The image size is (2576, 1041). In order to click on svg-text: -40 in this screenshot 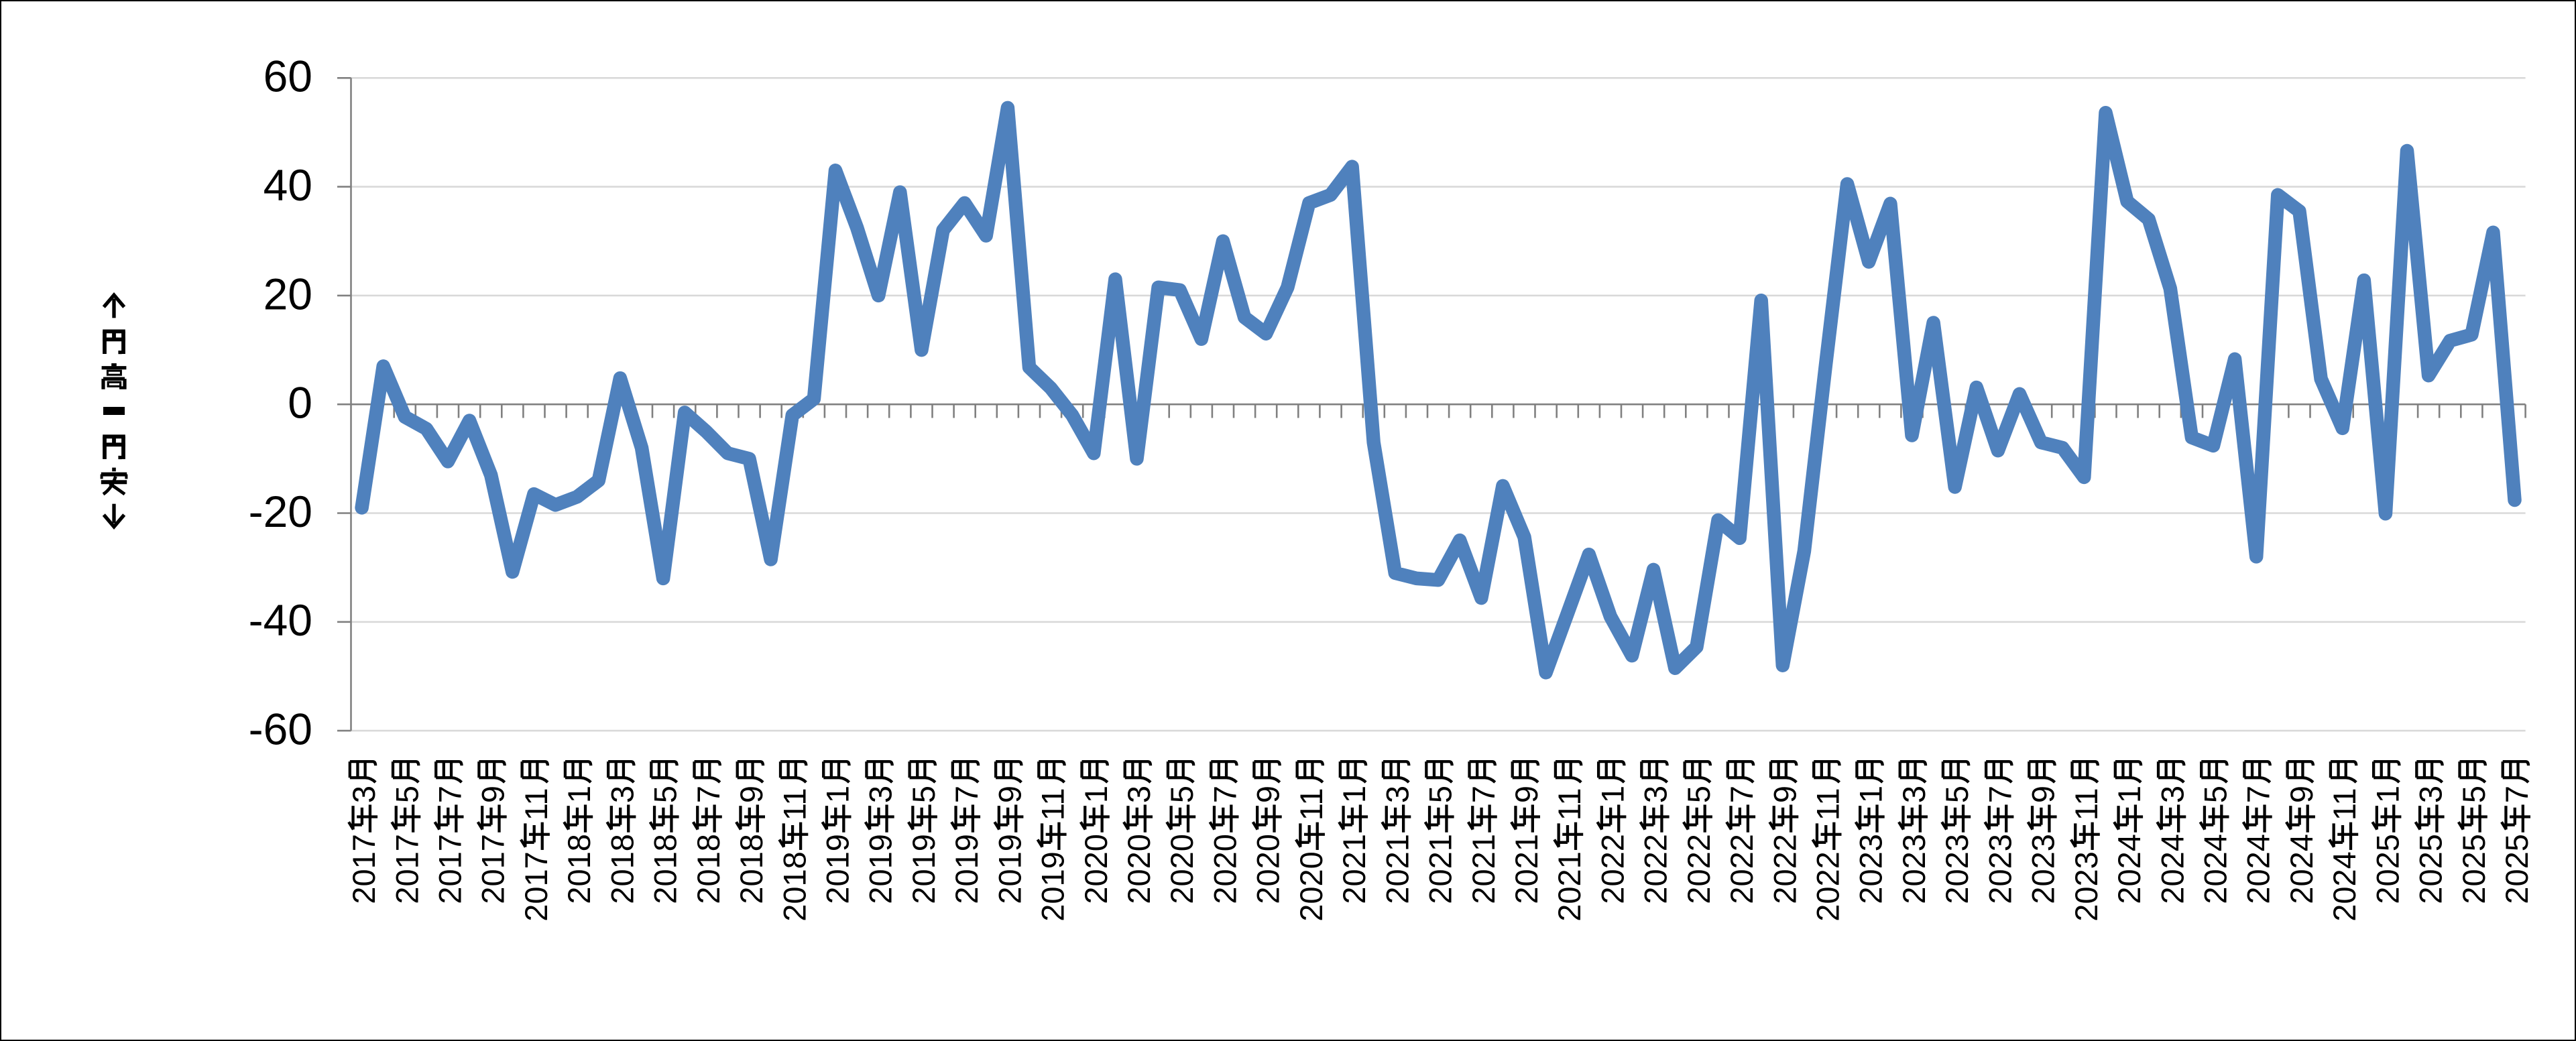, I will do `click(280, 620)`.